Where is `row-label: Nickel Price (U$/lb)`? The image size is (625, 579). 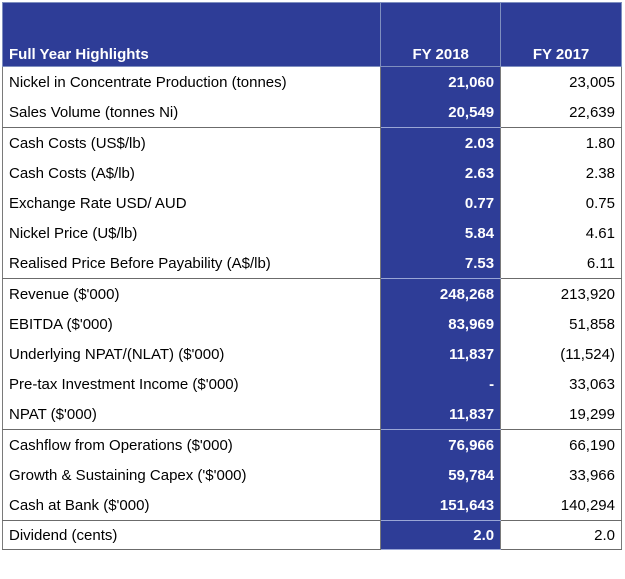 row-label: Nickel Price (U$/lb) is located at coordinates (191, 233).